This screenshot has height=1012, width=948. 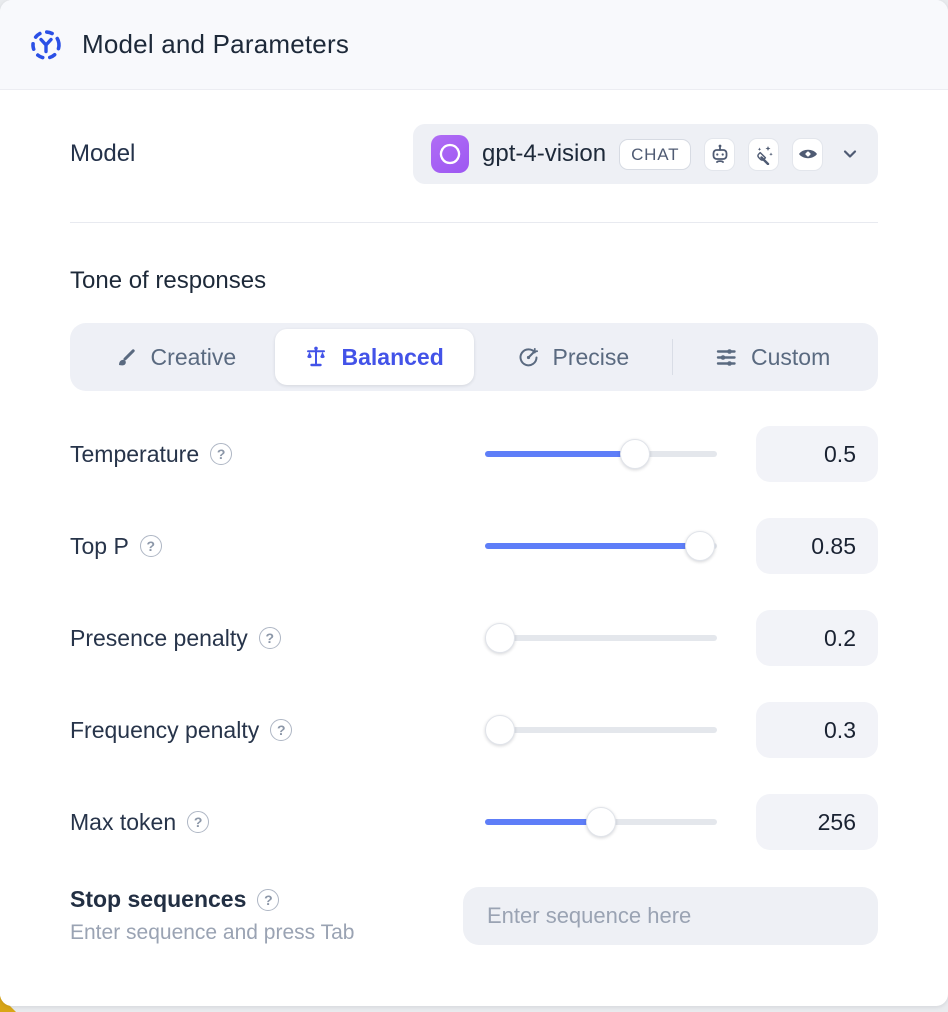 I want to click on tone-option-balanced: Balanced, so click(x=374, y=357).